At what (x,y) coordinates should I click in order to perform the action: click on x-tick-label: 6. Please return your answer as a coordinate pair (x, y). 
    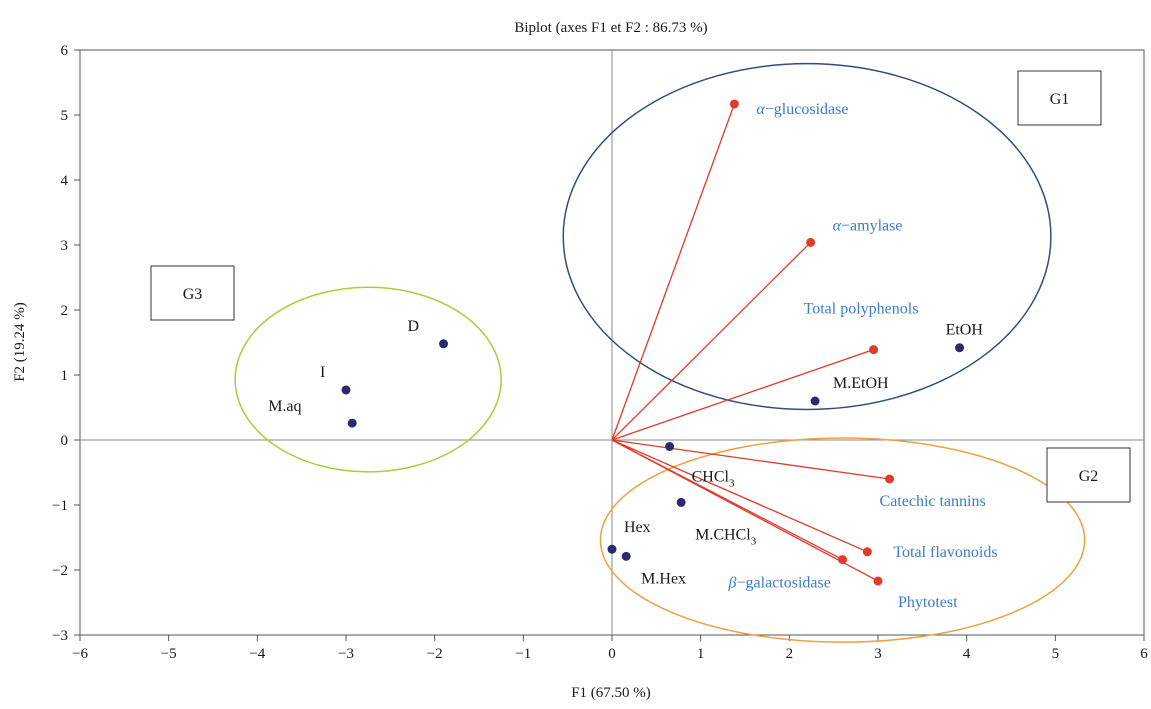
    Looking at the image, I should click on (1144, 654).